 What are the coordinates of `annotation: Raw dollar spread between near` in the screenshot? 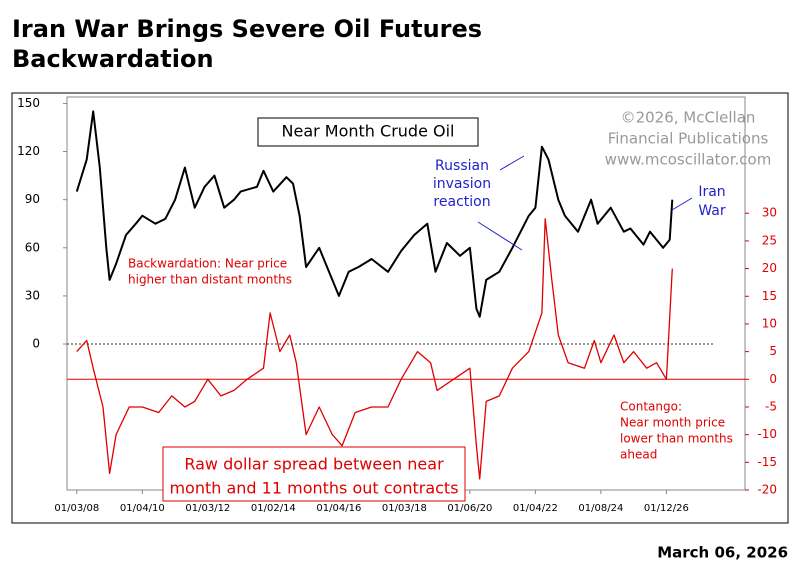 It's located at (314, 464).